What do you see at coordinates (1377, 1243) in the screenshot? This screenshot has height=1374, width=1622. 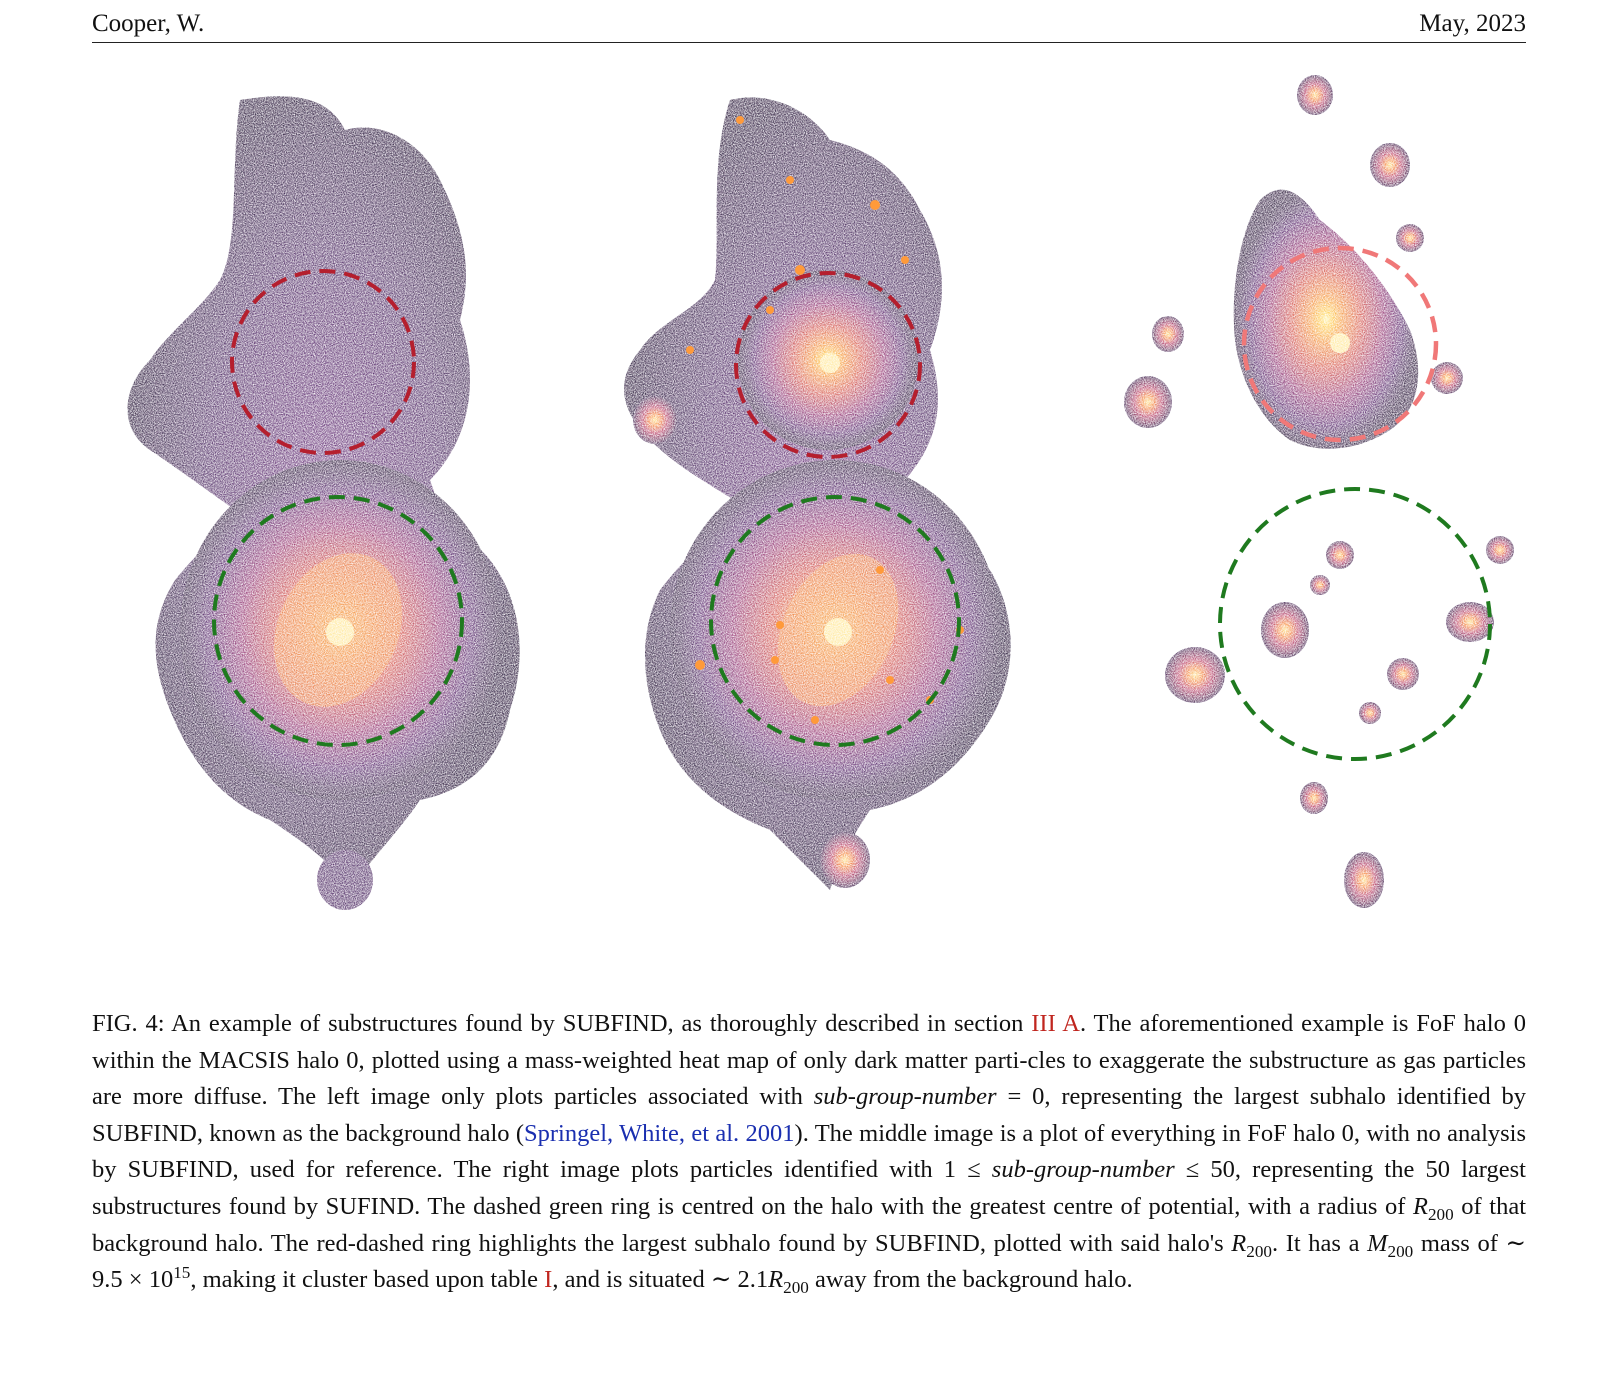 I see `caption-m200: M` at bounding box center [1377, 1243].